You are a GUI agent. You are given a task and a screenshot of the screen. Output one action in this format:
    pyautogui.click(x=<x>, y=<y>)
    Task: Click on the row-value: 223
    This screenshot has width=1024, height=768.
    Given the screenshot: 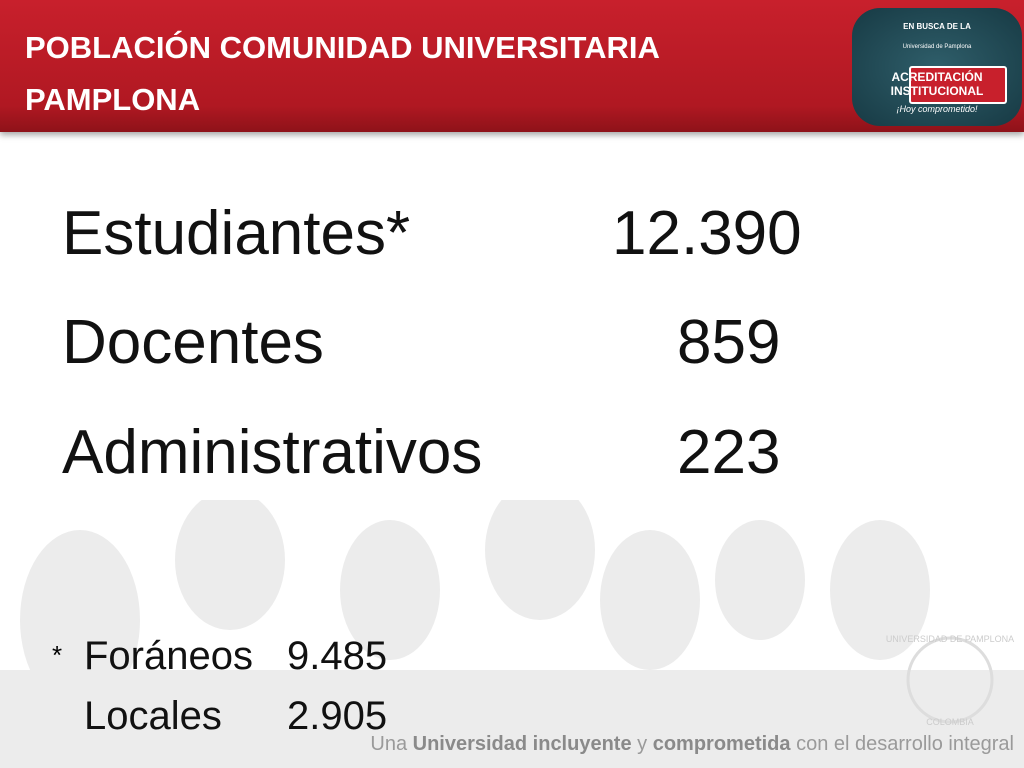 What is the action you would take?
    pyautogui.click(x=729, y=452)
    